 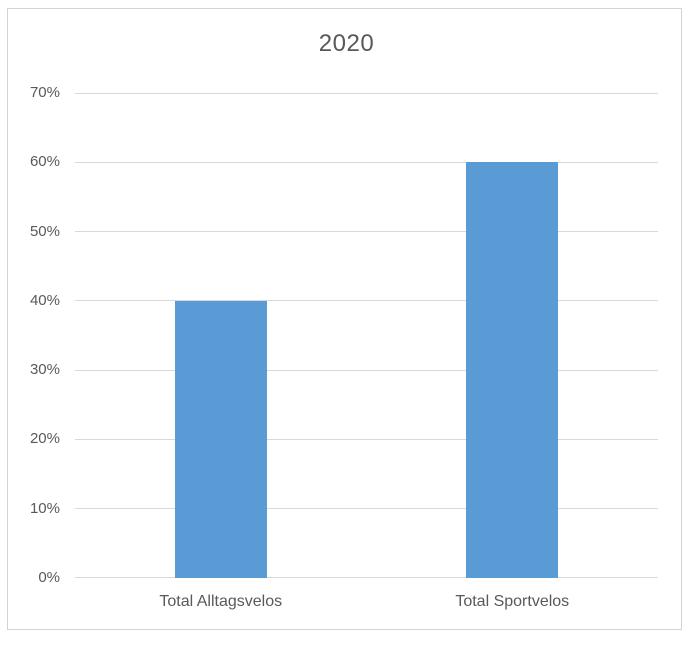 I want to click on y-tick-label-30pct: 30%, so click(x=44, y=370).